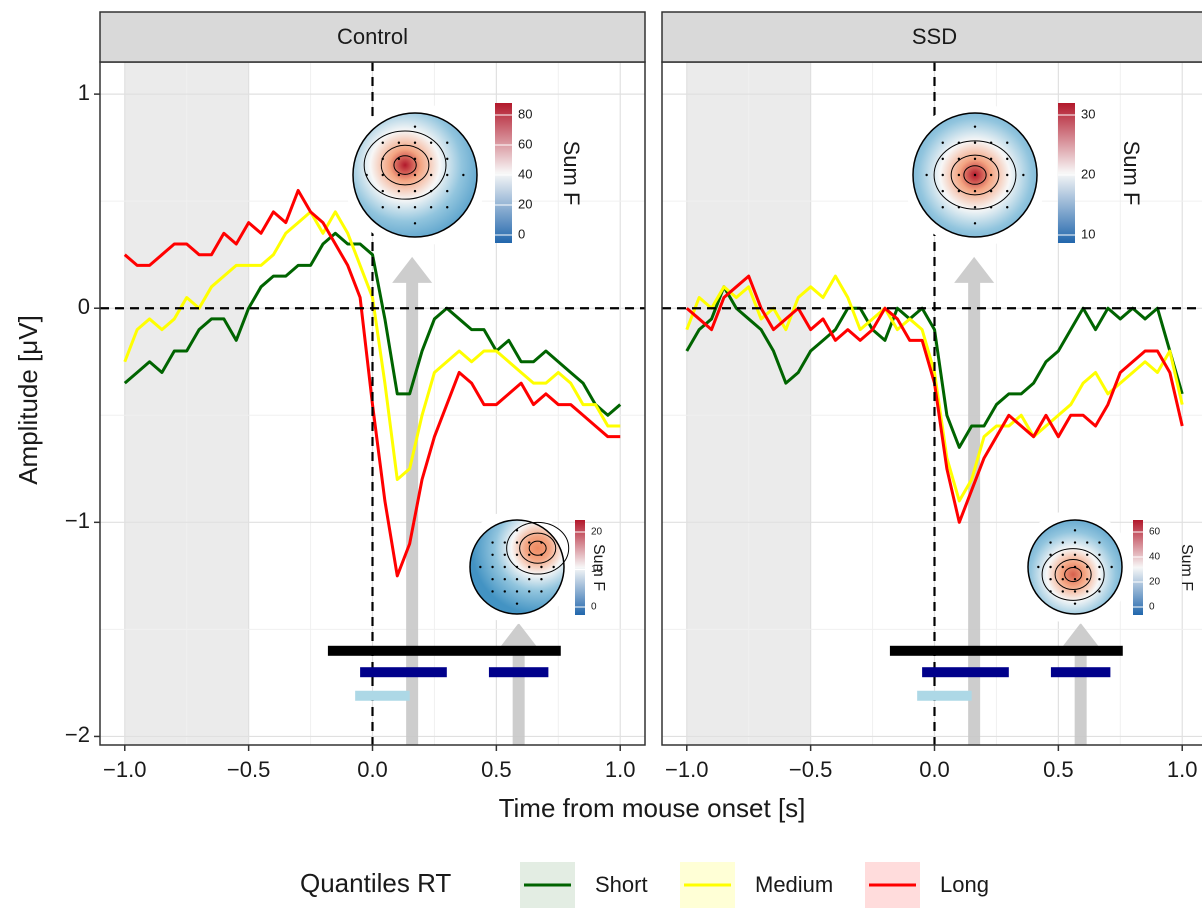  What do you see at coordinates (77, 520) in the screenshot?
I see `y-tick-label: −1` at bounding box center [77, 520].